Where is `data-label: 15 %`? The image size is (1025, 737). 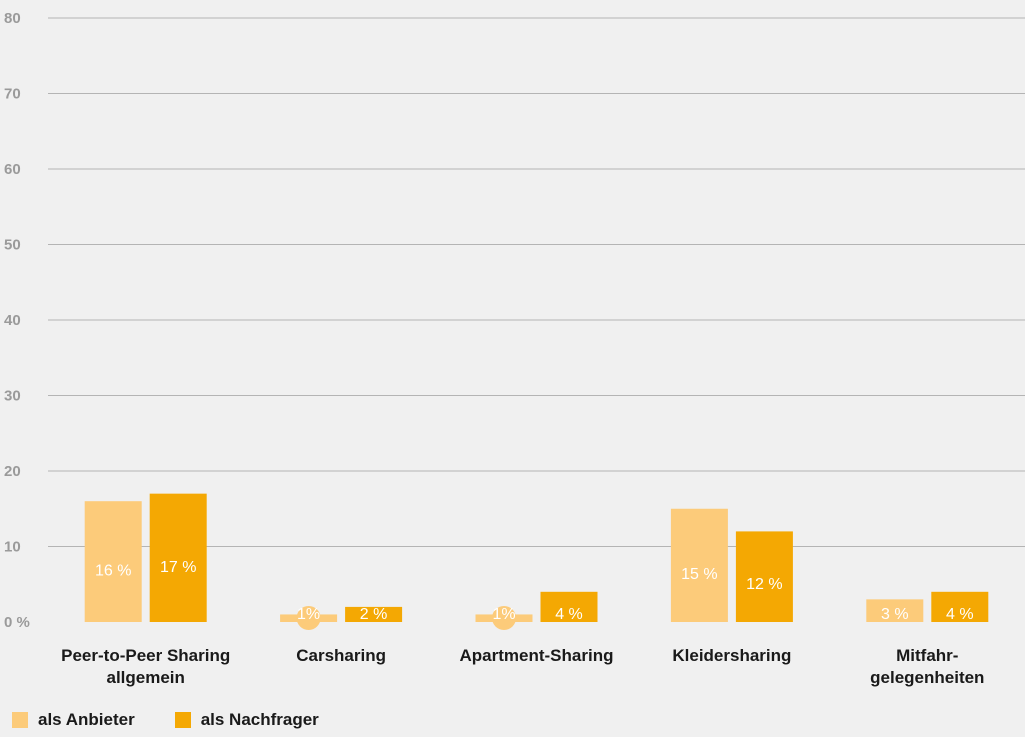
data-label: 15 % is located at coordinates (699, 574).